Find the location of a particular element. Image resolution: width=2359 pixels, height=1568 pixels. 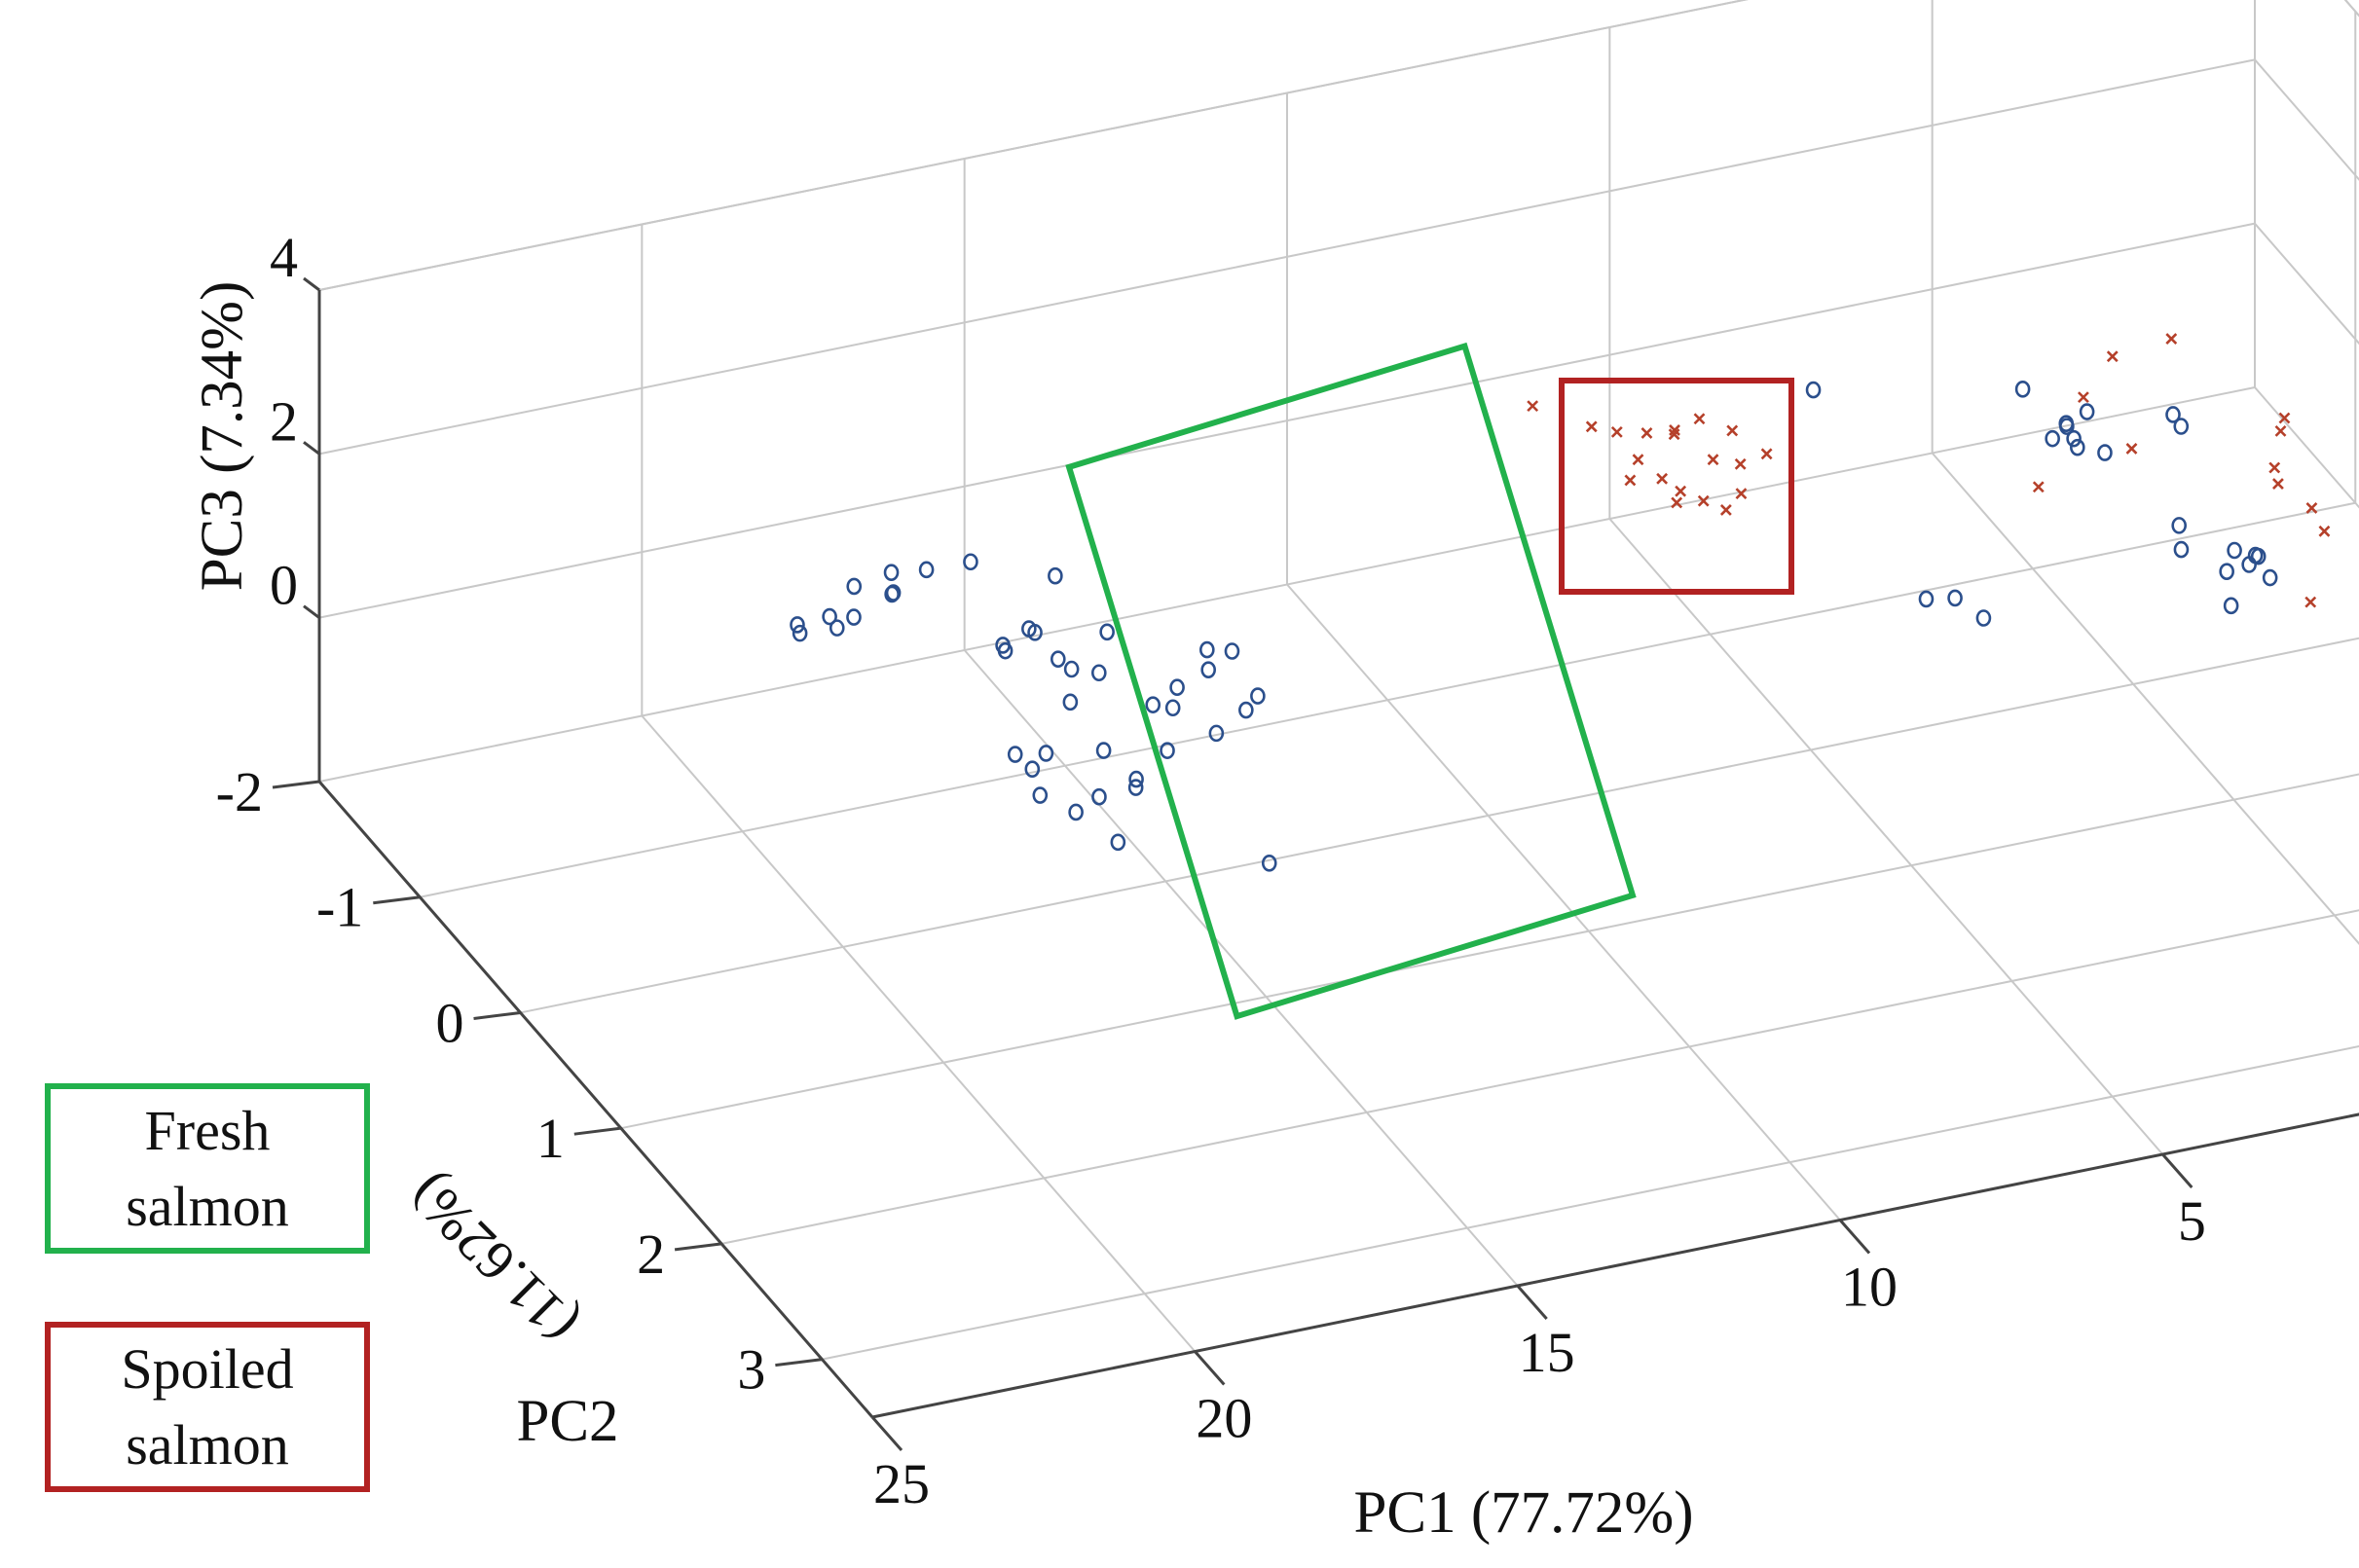

y-axis-label-name: PC2 is located at coordinates (567, 1421).